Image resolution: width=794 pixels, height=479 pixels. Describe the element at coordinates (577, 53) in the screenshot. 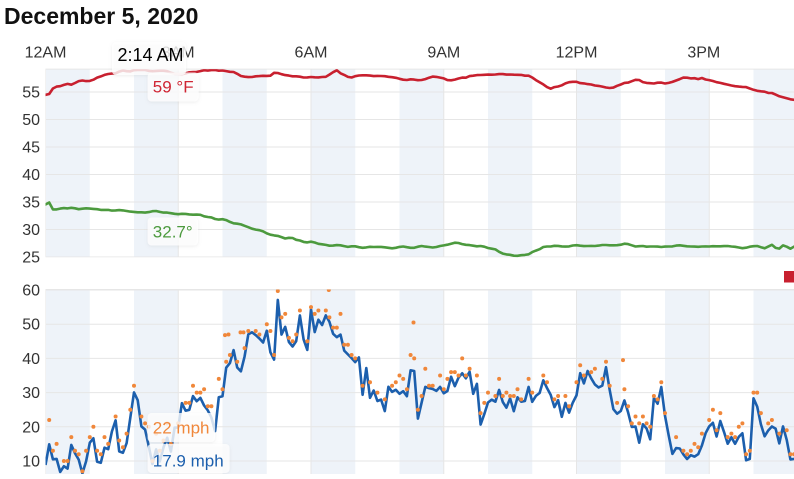

I see `svg-text: 12PM` at that location.